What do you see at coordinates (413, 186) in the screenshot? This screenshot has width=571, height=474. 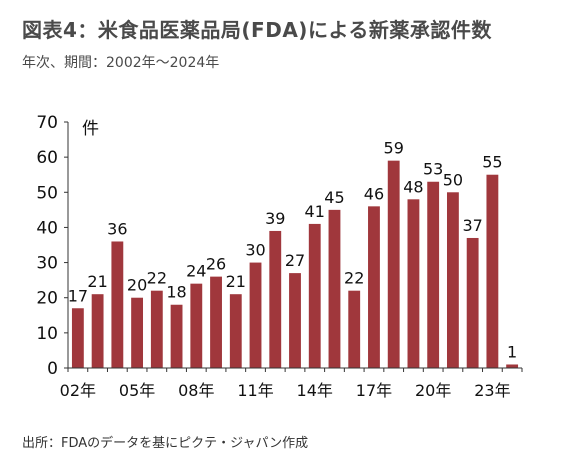 I see `bar-value-label: 48` at bounding box center [413, 186].